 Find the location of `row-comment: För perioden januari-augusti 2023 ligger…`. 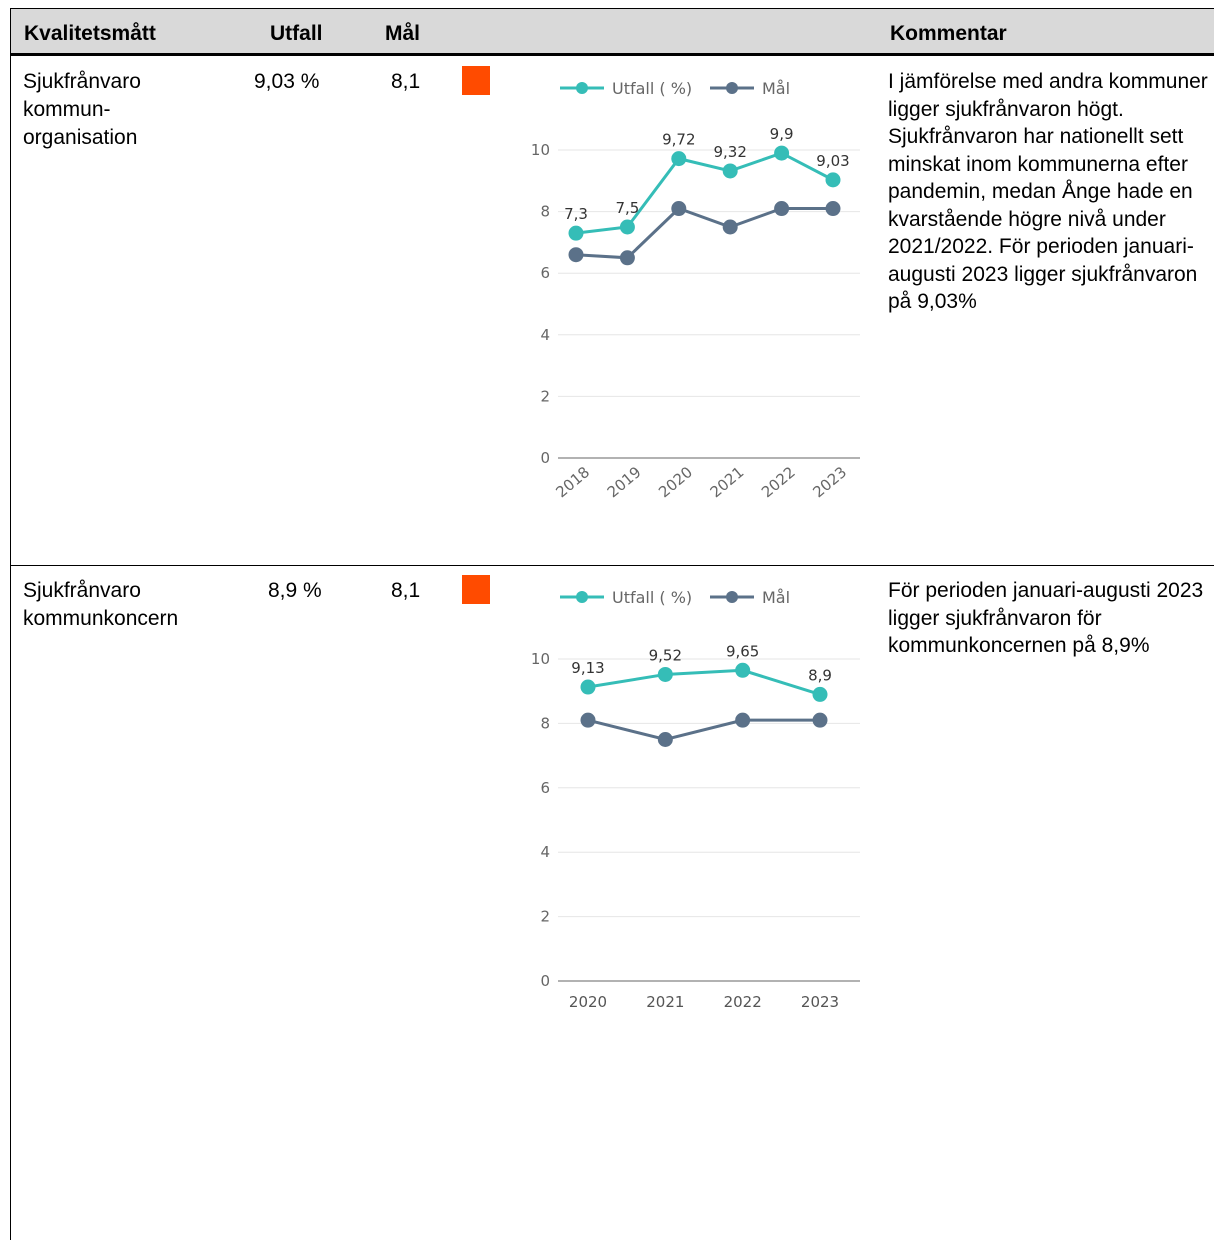

row-comment: För perioden januari-augusti 2023 ligger… is located at coordinates (1046, 618).